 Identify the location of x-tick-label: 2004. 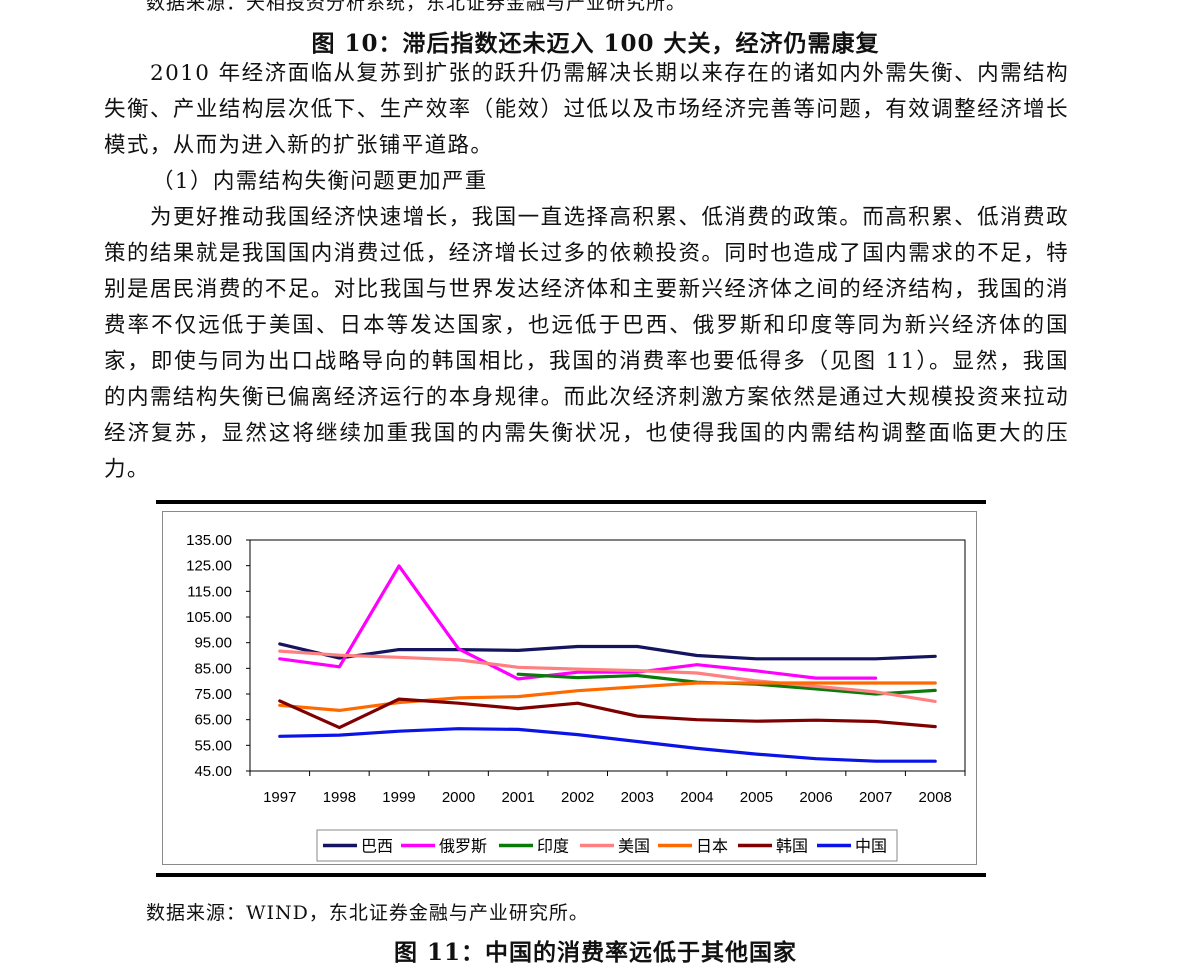
(696, 797).